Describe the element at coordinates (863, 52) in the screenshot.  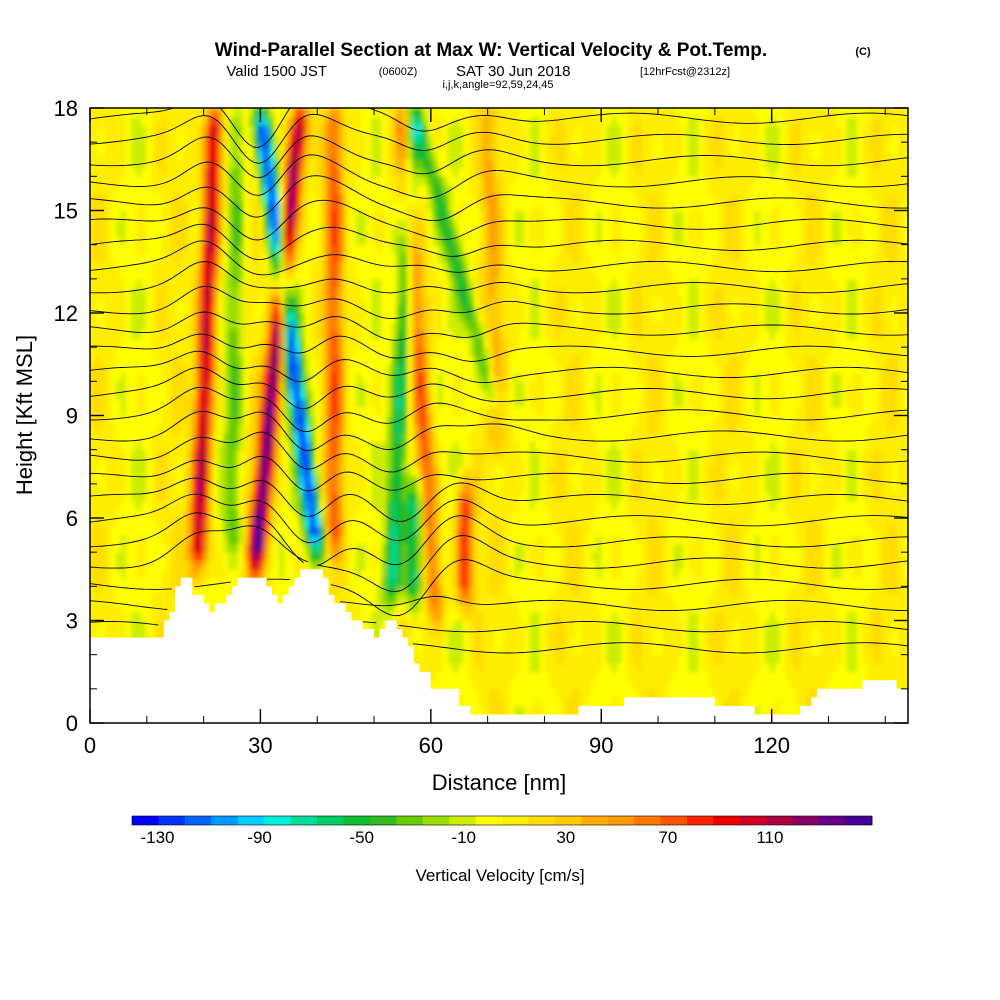
I see `title-mark: (C)` at that location.